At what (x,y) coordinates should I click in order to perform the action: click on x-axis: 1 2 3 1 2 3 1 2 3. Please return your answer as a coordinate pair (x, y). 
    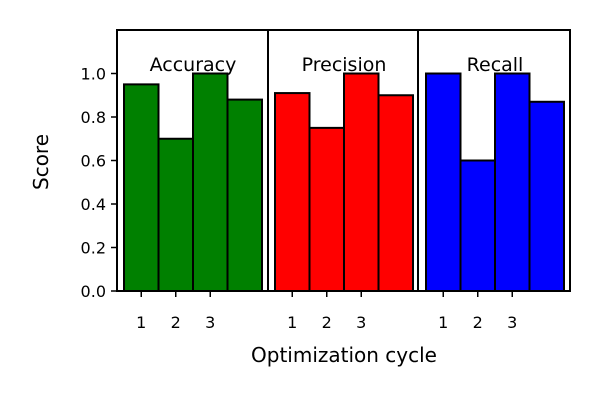
    Looking at the image, I should click on (326, 311).